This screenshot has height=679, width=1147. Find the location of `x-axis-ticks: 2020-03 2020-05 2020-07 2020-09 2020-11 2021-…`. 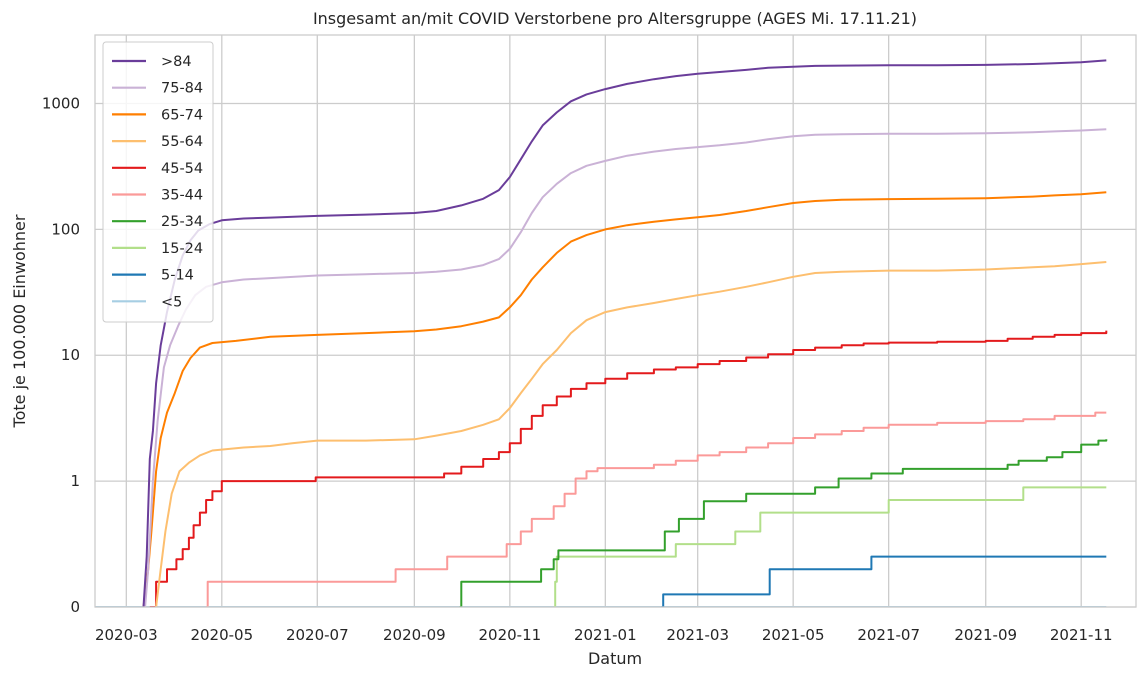

x-axis-ticks: 2020-03 2020-05 2020-07 2020-09 2020-11 2021-… is located at coordinates (604, 635).